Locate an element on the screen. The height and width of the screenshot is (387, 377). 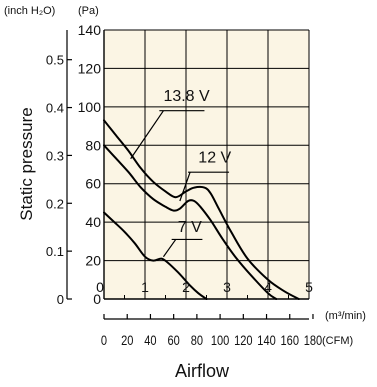
y-tick-label: 140 is located at coordinates (90, 30).